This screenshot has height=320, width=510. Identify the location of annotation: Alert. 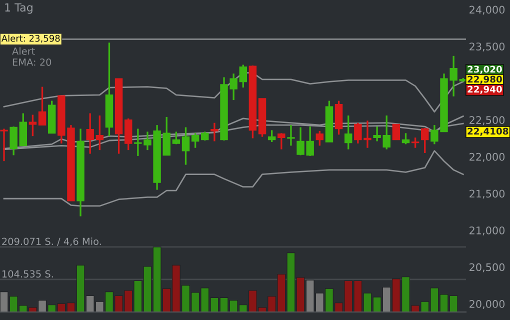
(23, 51).